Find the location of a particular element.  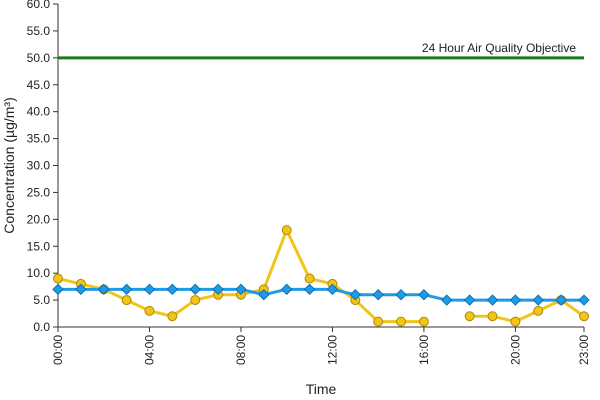

y-tick-label: 5.0 is located at coordinates (41, 300).